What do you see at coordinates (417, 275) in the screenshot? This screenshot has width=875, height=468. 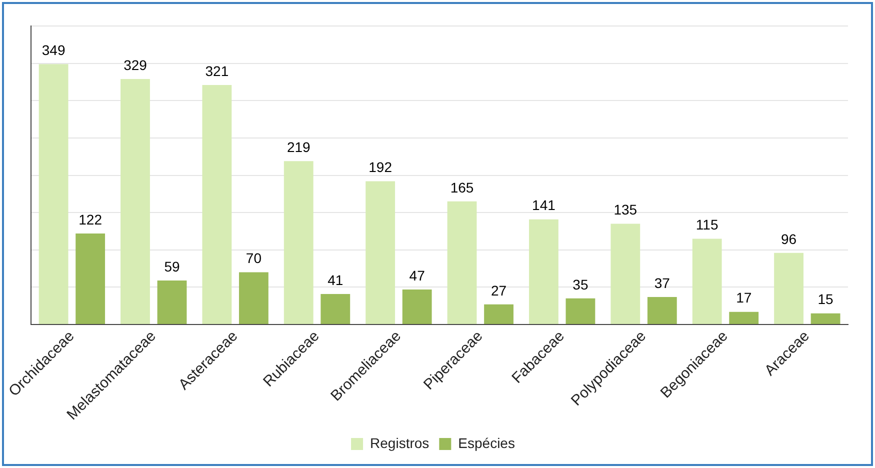 I see `data-label: 47` at bounding box center [417, 275].